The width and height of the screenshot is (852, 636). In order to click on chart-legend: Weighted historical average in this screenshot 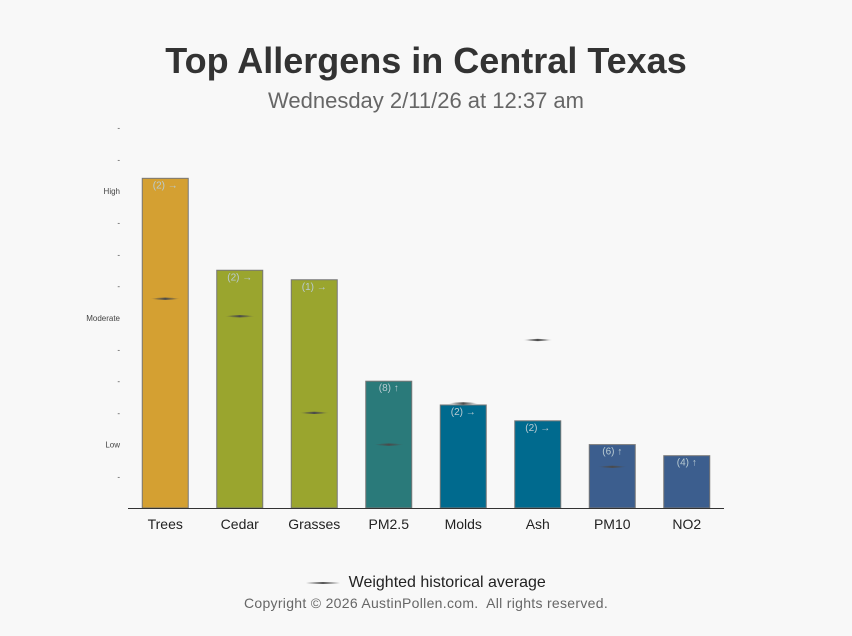, I will do `click(426, 583)`.